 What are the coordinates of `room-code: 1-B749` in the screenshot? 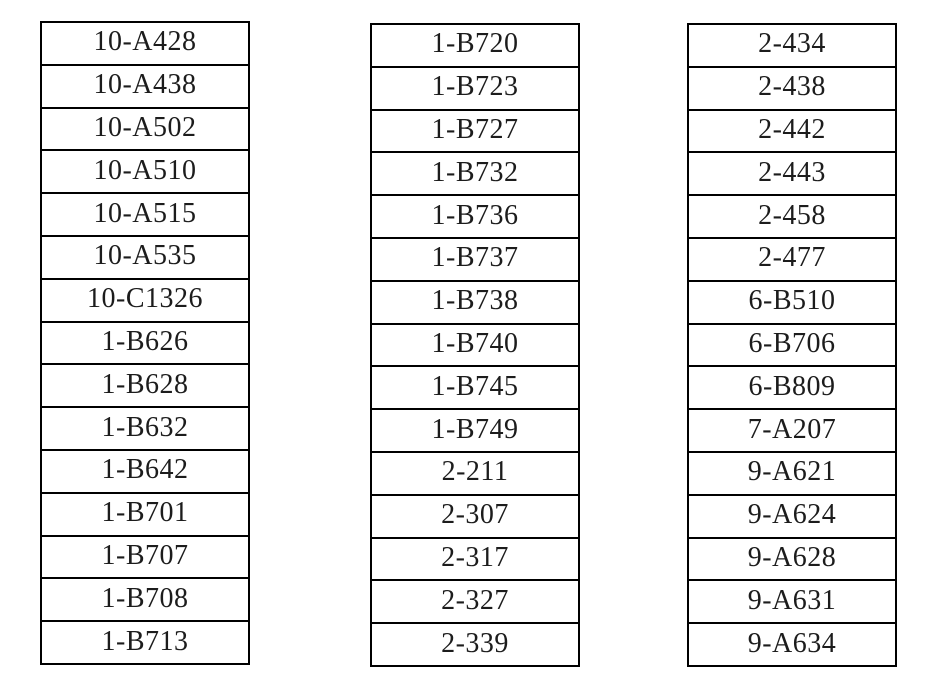 It's located at (475, 429).